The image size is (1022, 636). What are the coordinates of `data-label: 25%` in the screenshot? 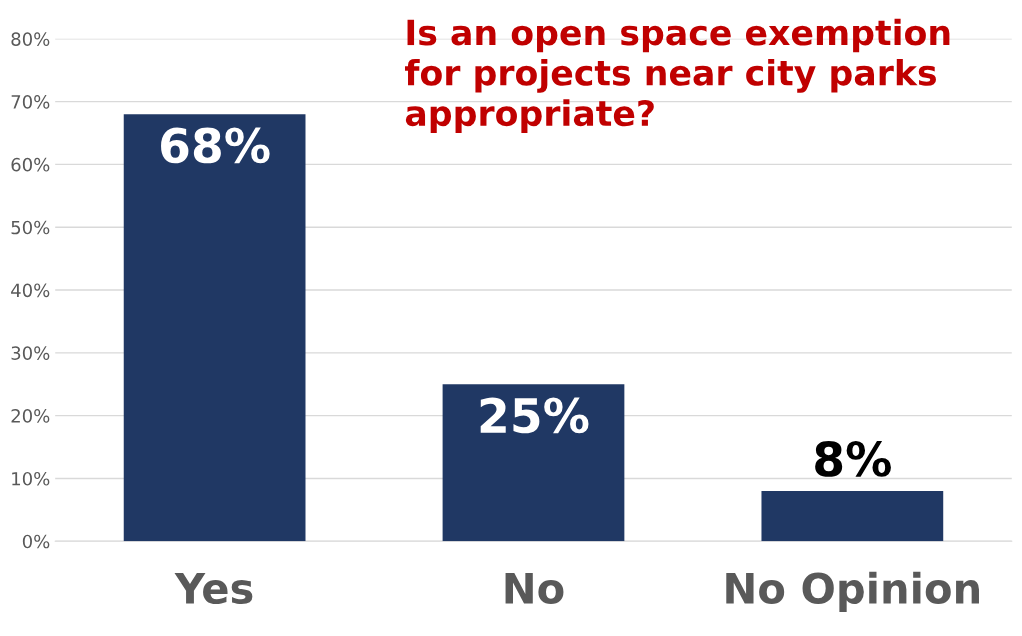 It's located at (534, 415).